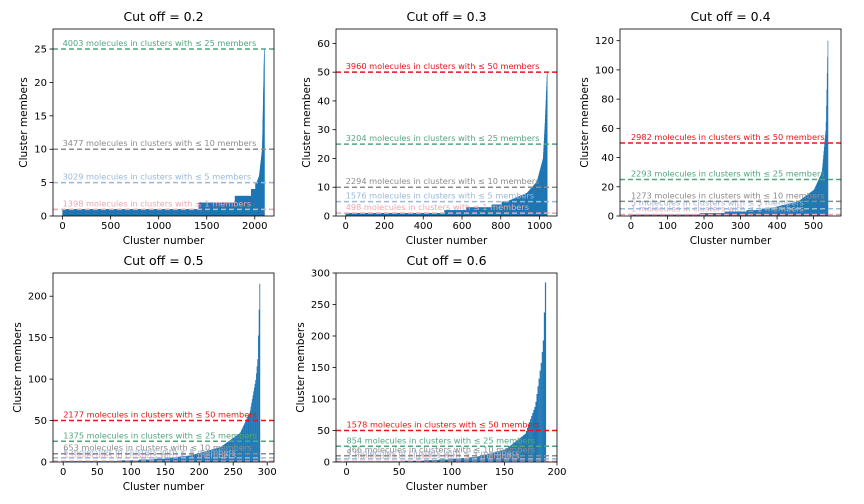  What do you see at coordinates (631, 226) in the screenshot?
I see `x-tick-label: 0` at bounding box center [631, 226].